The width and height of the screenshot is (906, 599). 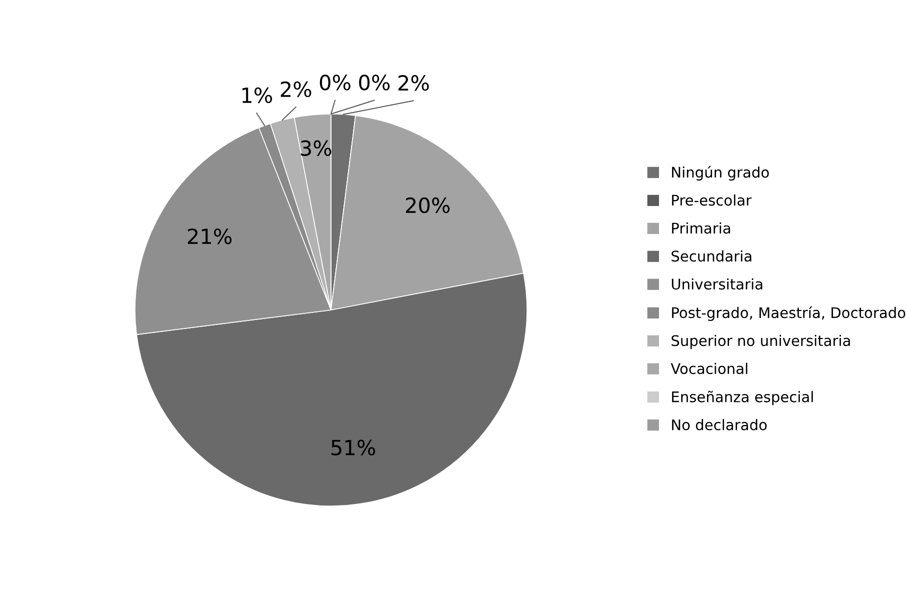 What do you see at coordinates (354, 448) in the screenshot?
I see `data-label: 51%` at bounding box center [354, 448].